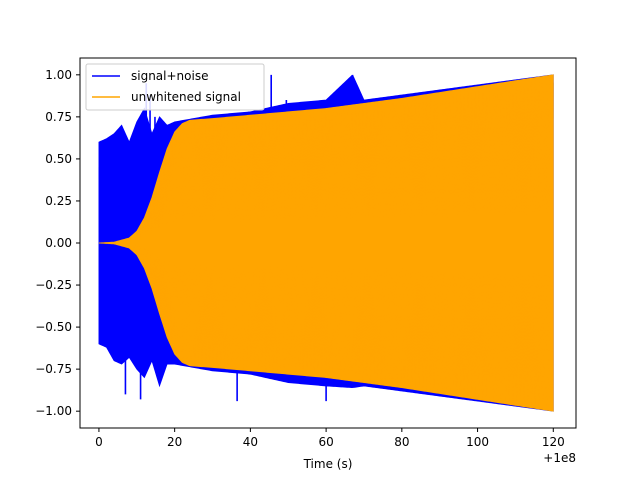 Image resolution: width=640 pixels, height=480 pixels. Describe the element at coordinates (53, 411) in the screenshot. I see `y-tick-label-0: −1.00` at that location.